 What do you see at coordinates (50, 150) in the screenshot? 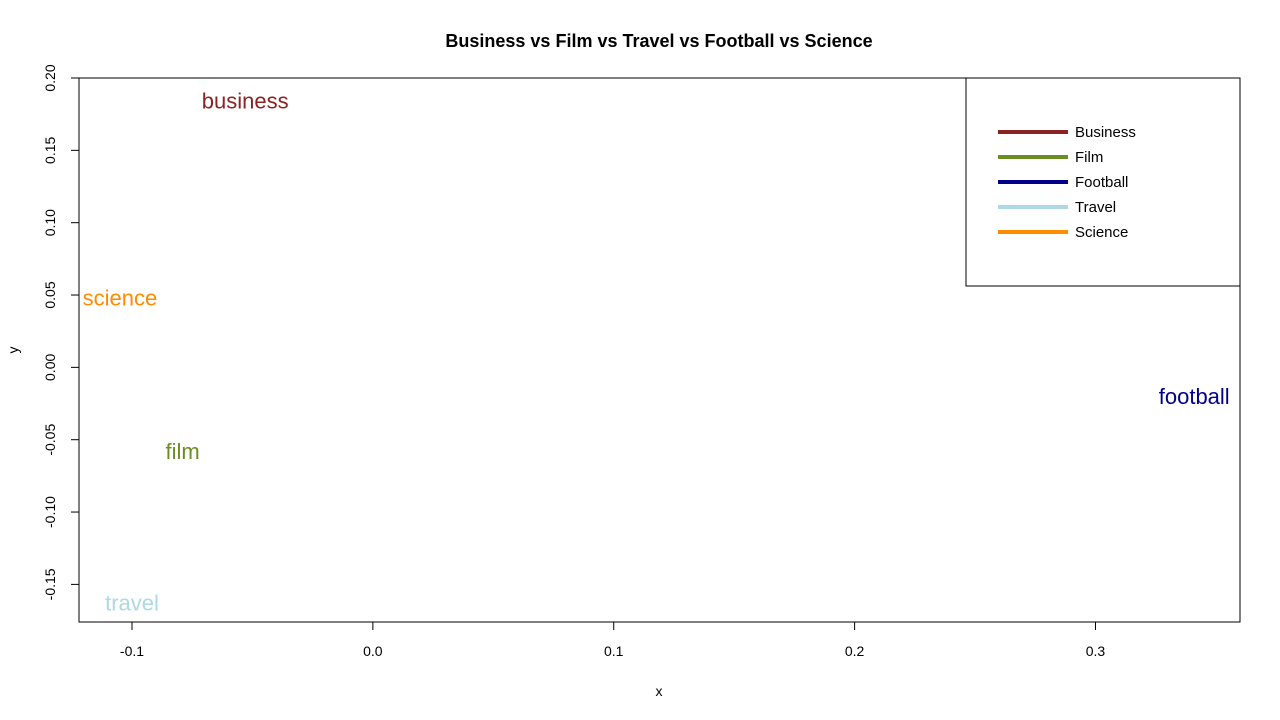
I see `y-tick-label: 0.15` at bounding box center [50, 150].